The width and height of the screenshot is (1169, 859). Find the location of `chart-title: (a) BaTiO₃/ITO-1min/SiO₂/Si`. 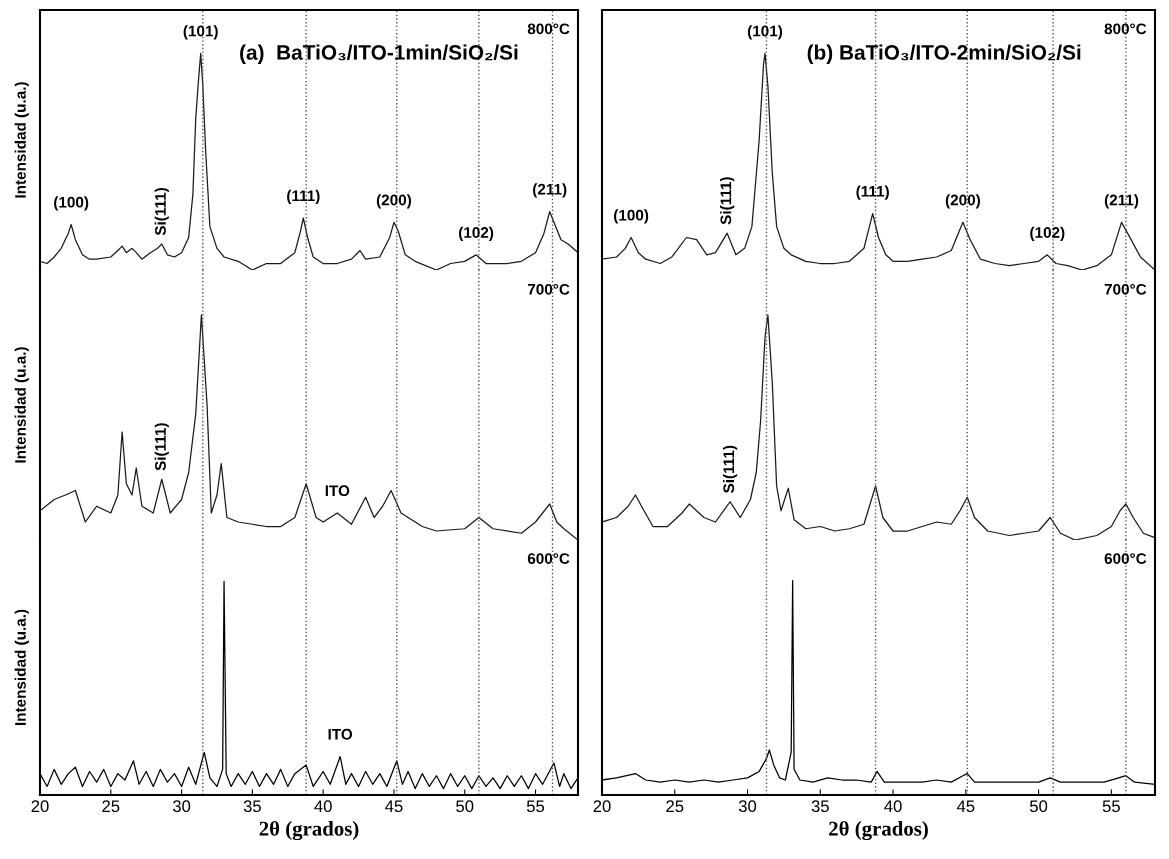

chart-title: (a) BaTiO₃/ITO-1min/SiO₂/Si is located at coordinates (379, 54).